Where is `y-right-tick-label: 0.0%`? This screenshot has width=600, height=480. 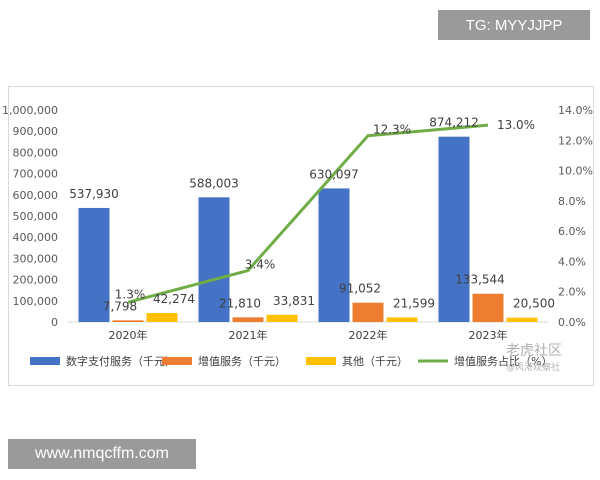
y-right-tick-label: 0.0% is located at coordinates (572, 322).